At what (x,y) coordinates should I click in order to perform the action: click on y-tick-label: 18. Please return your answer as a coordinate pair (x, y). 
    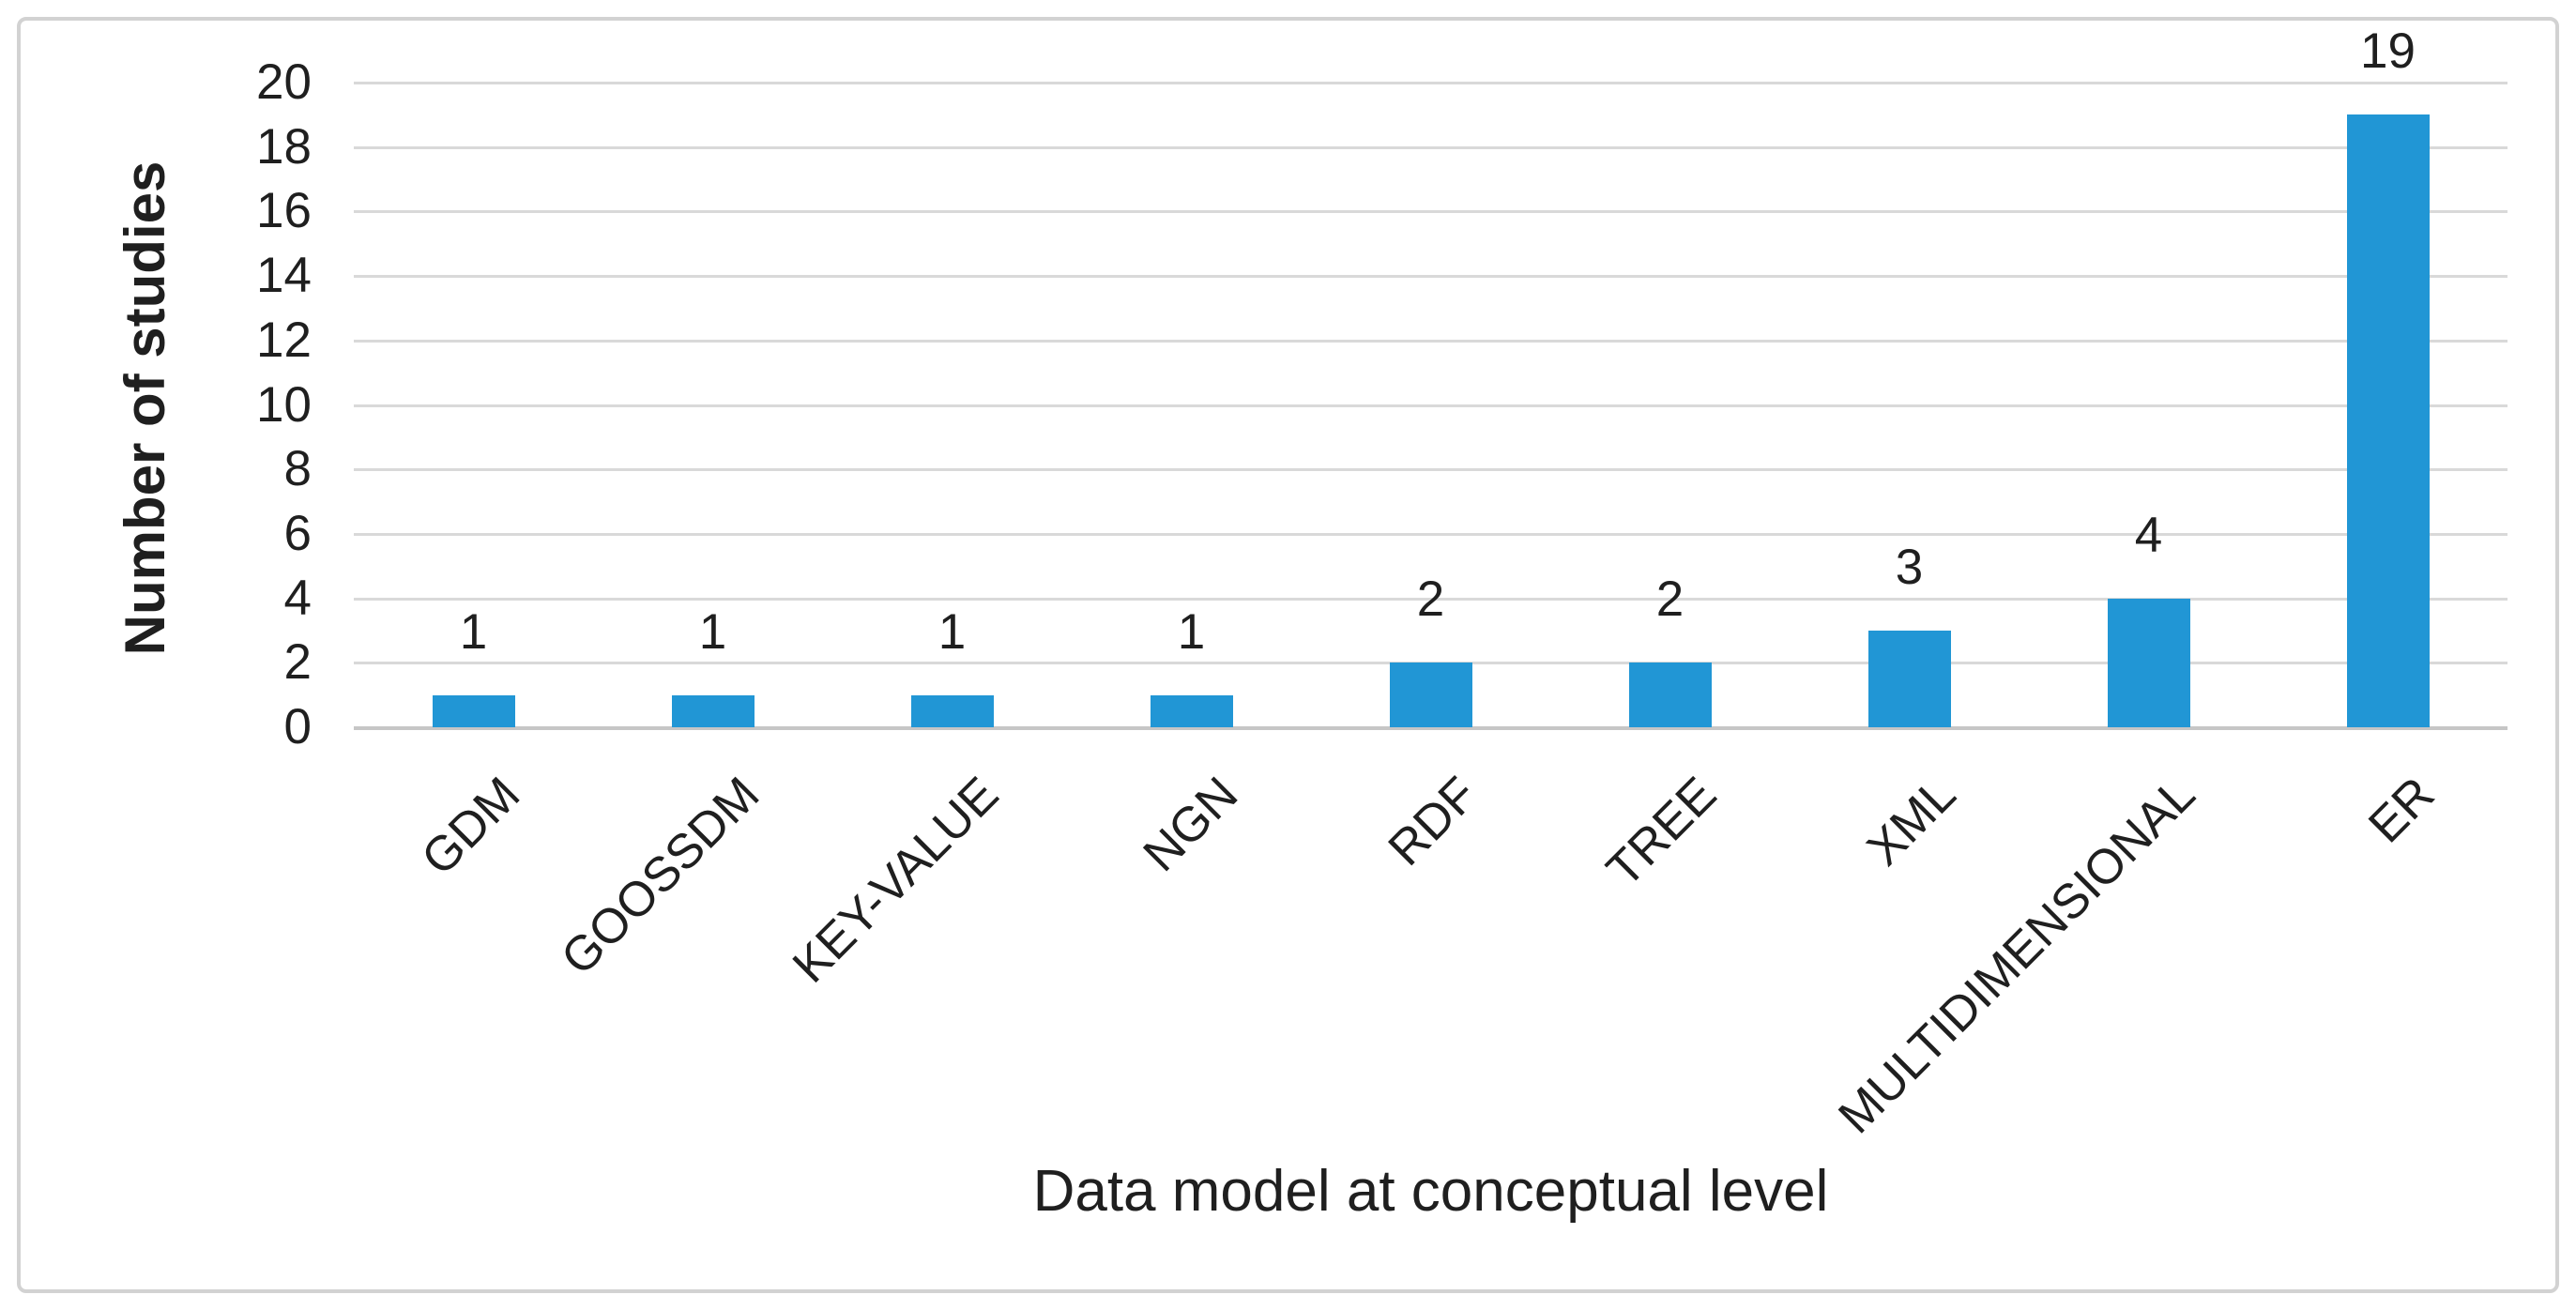
    Looking at the image, I should click on (284, 146).